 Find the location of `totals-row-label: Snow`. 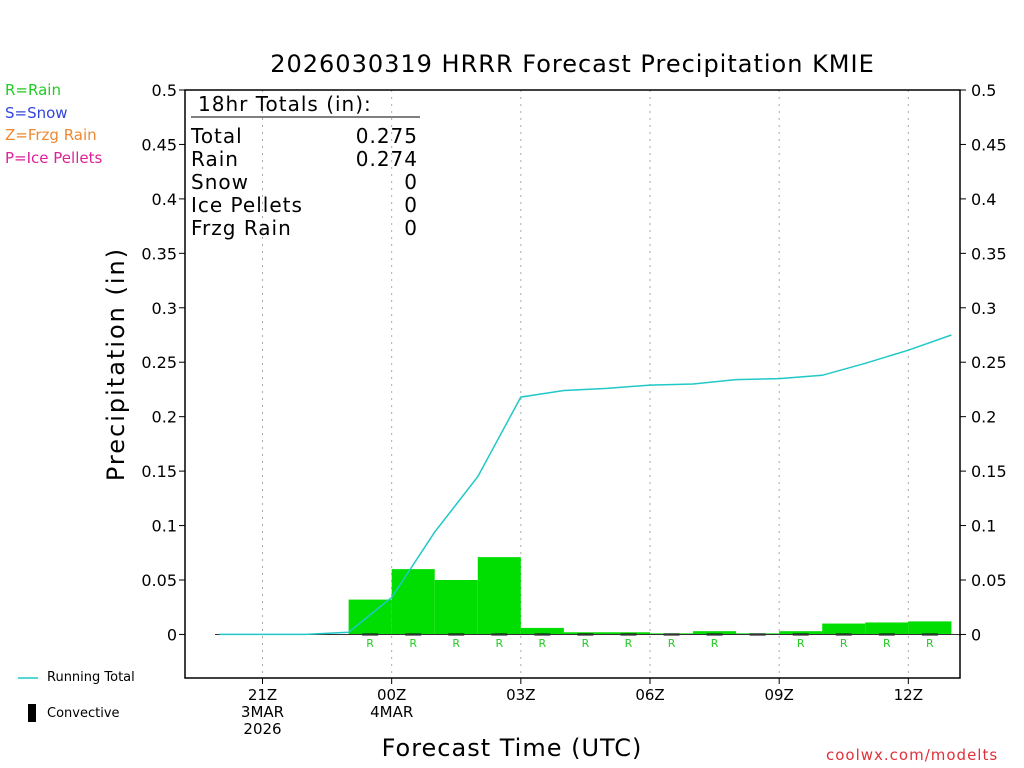

totals-row-label: Snow is located at coordinates (220, 182).